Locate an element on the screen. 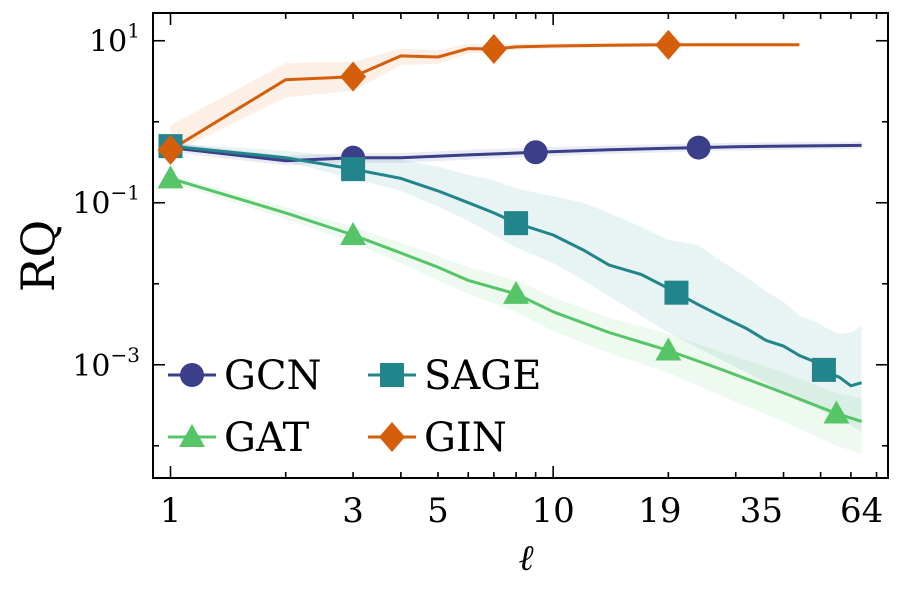 The height and width of the screenshot is (592, 914). legend-marker-gcn is located at coordinates (192, 375).